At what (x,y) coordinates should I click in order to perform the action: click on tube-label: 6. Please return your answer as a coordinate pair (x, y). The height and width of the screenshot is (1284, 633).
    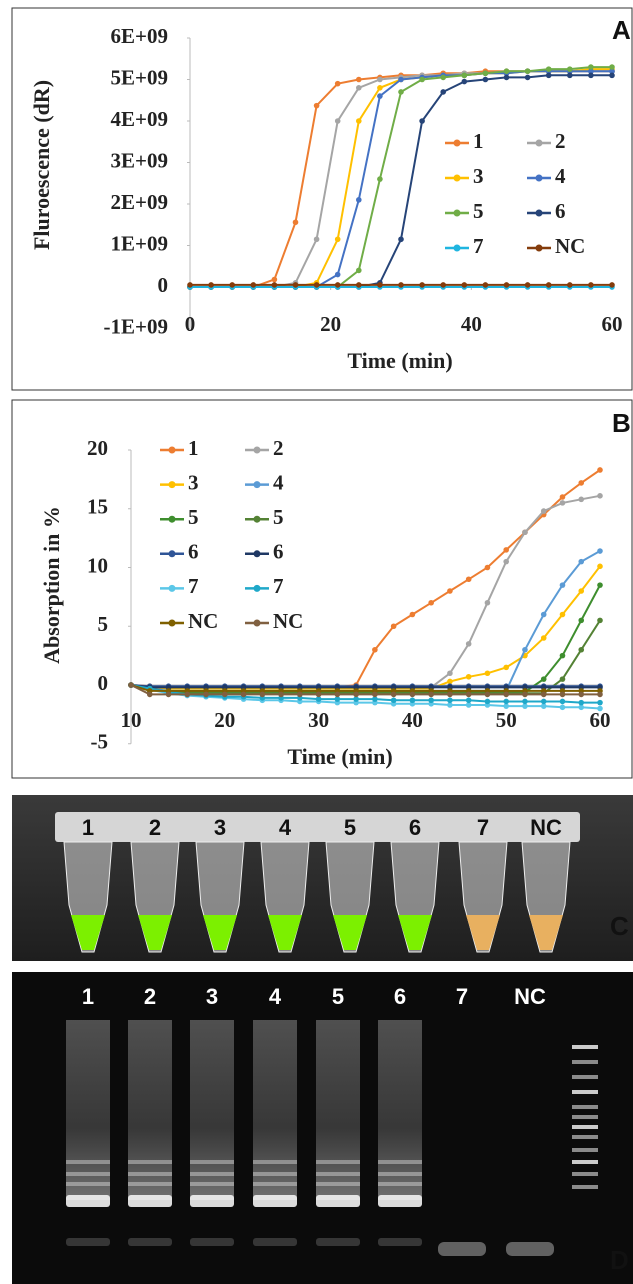
    Looking at the image, I should click on (415, 827).